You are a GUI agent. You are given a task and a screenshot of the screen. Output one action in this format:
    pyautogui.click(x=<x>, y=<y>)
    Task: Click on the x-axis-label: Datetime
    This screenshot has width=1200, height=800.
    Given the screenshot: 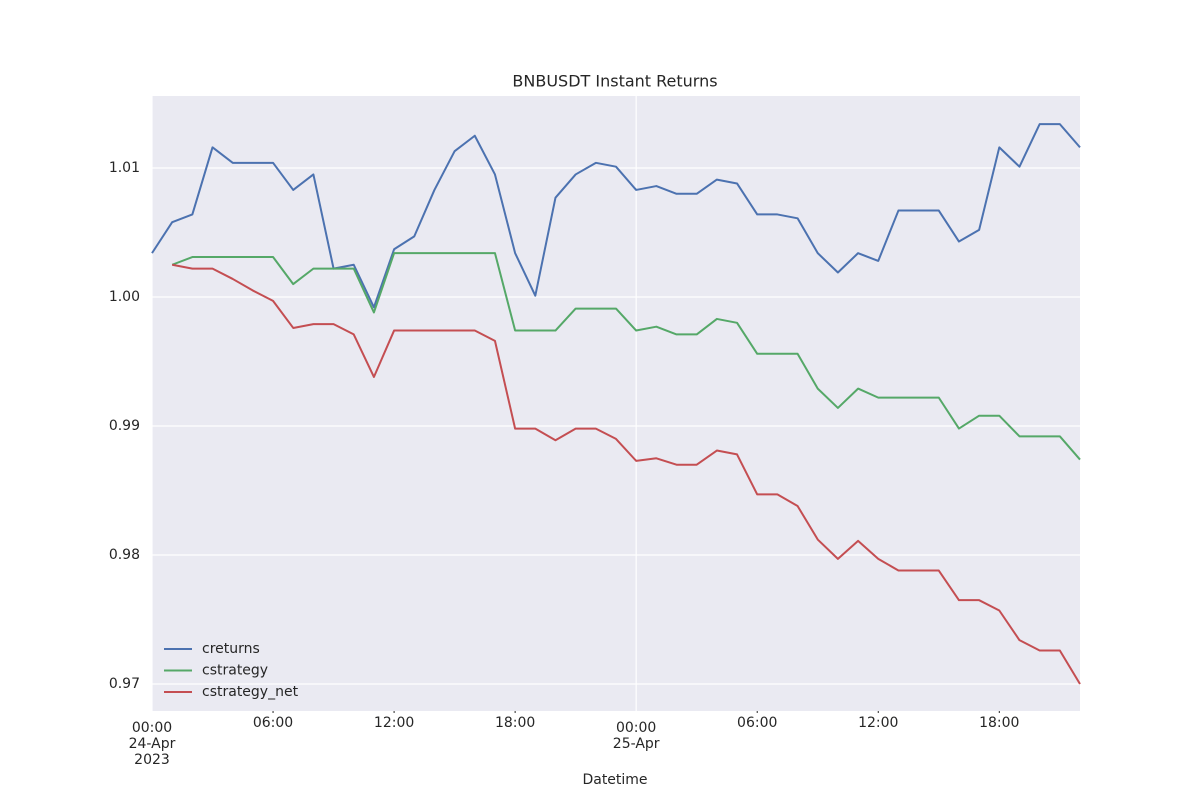 What is the action you would take?
    pyautogui.click(x=614, y=780)
    